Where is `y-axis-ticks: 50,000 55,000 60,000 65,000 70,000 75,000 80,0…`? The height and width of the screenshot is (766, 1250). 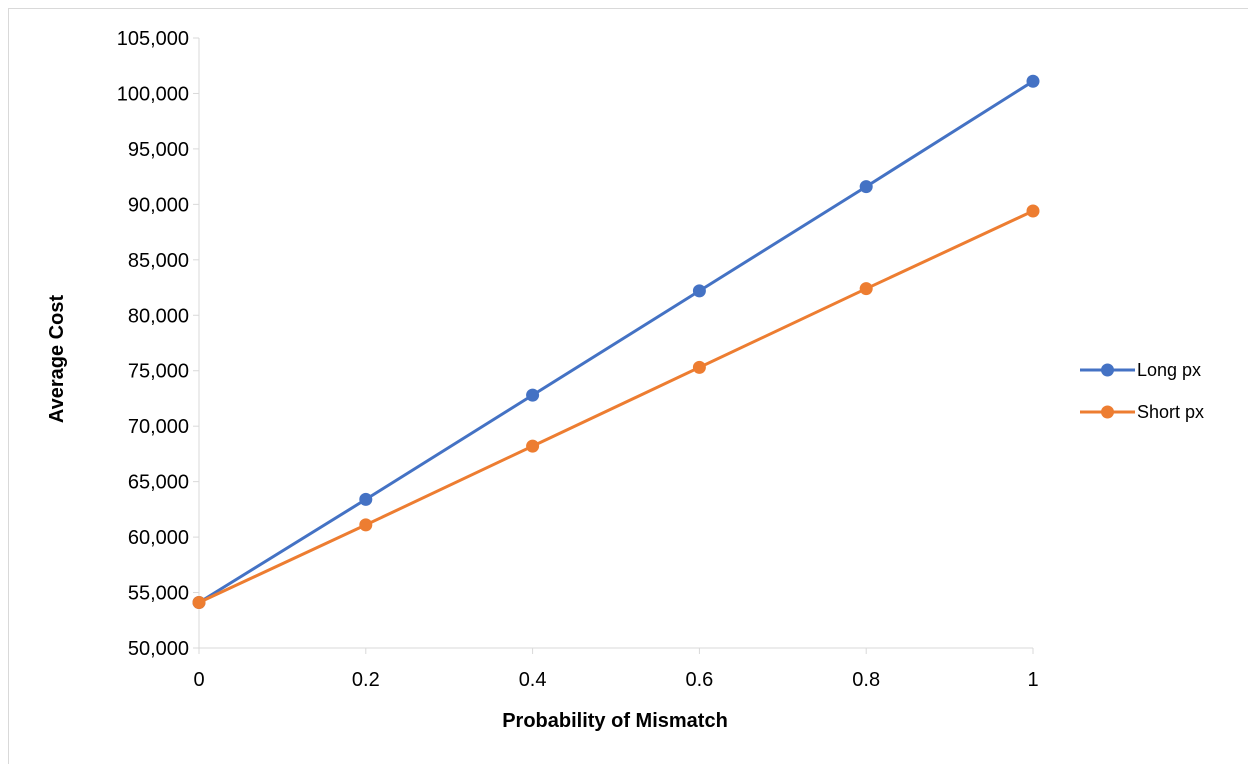 y-axis-ticks: 50,000 55,000 60,000 65,000 70,000 75,000 80,0… is located at coordinates (158, 344).